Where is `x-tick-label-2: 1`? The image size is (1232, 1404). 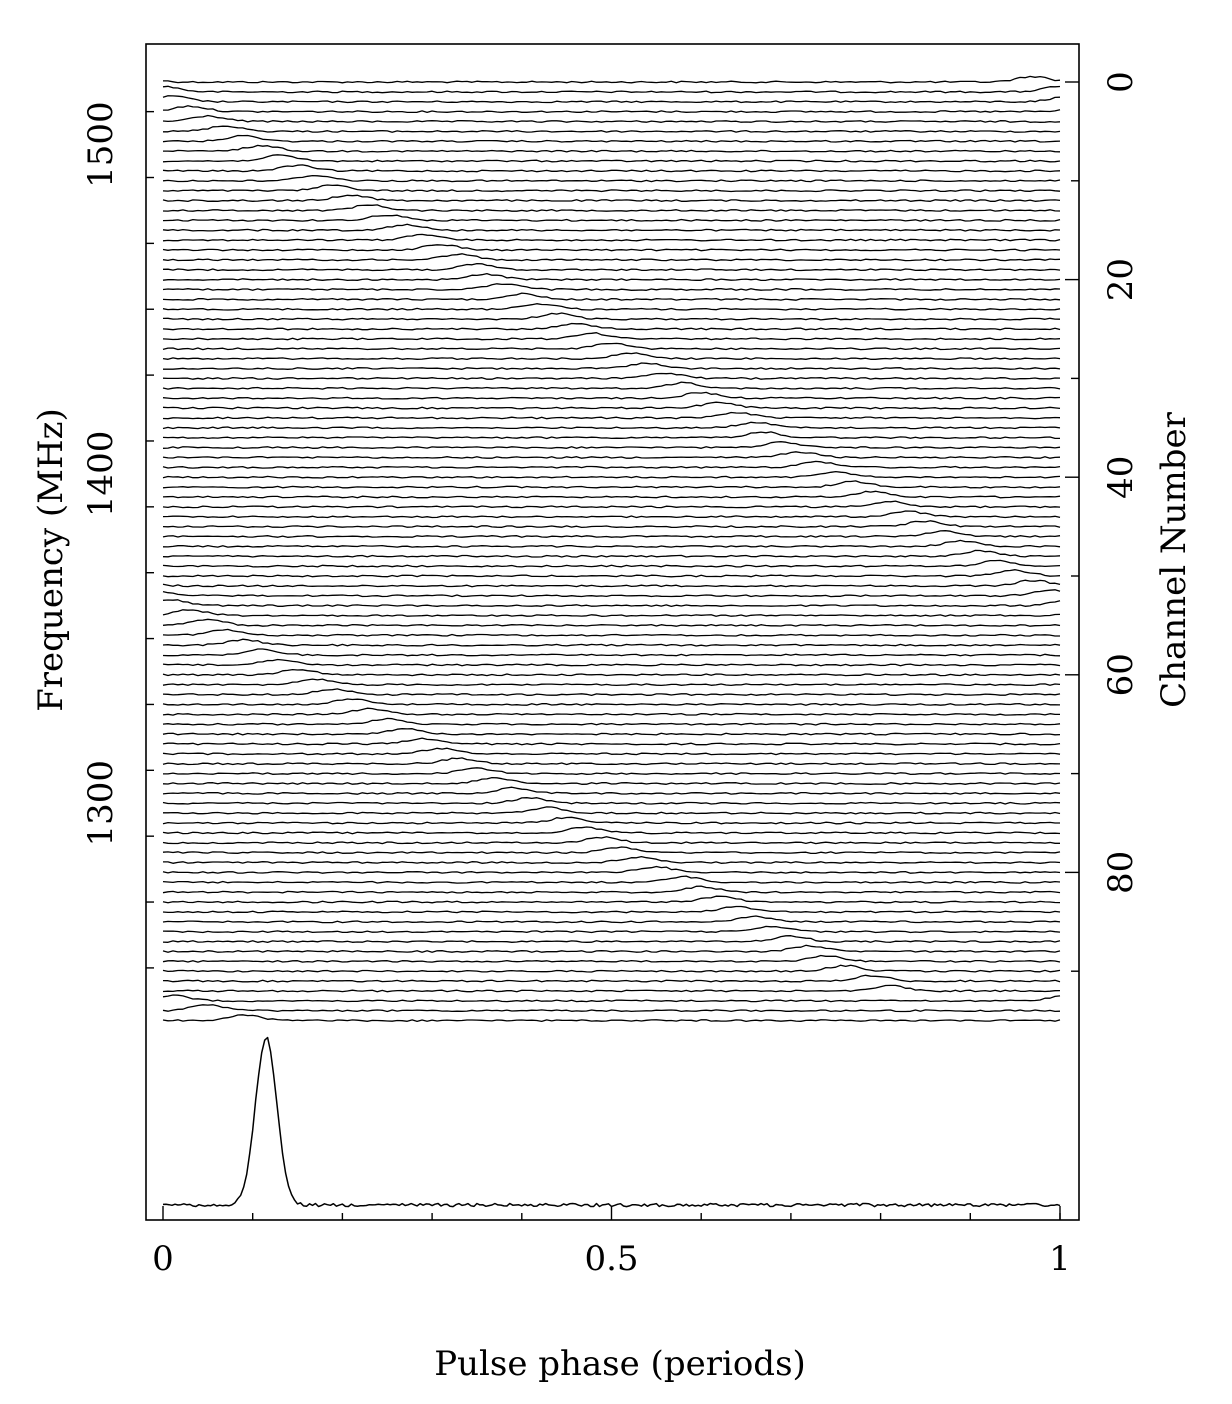 x-tick-label-2: 1 is located at coordinates (1060, 1259).